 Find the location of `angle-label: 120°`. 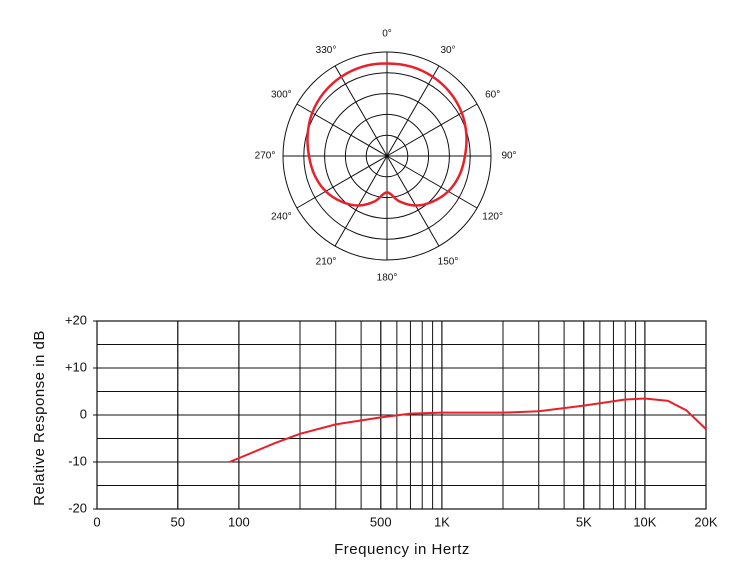

angle-label: 120° is located at coordinates (492, 217).